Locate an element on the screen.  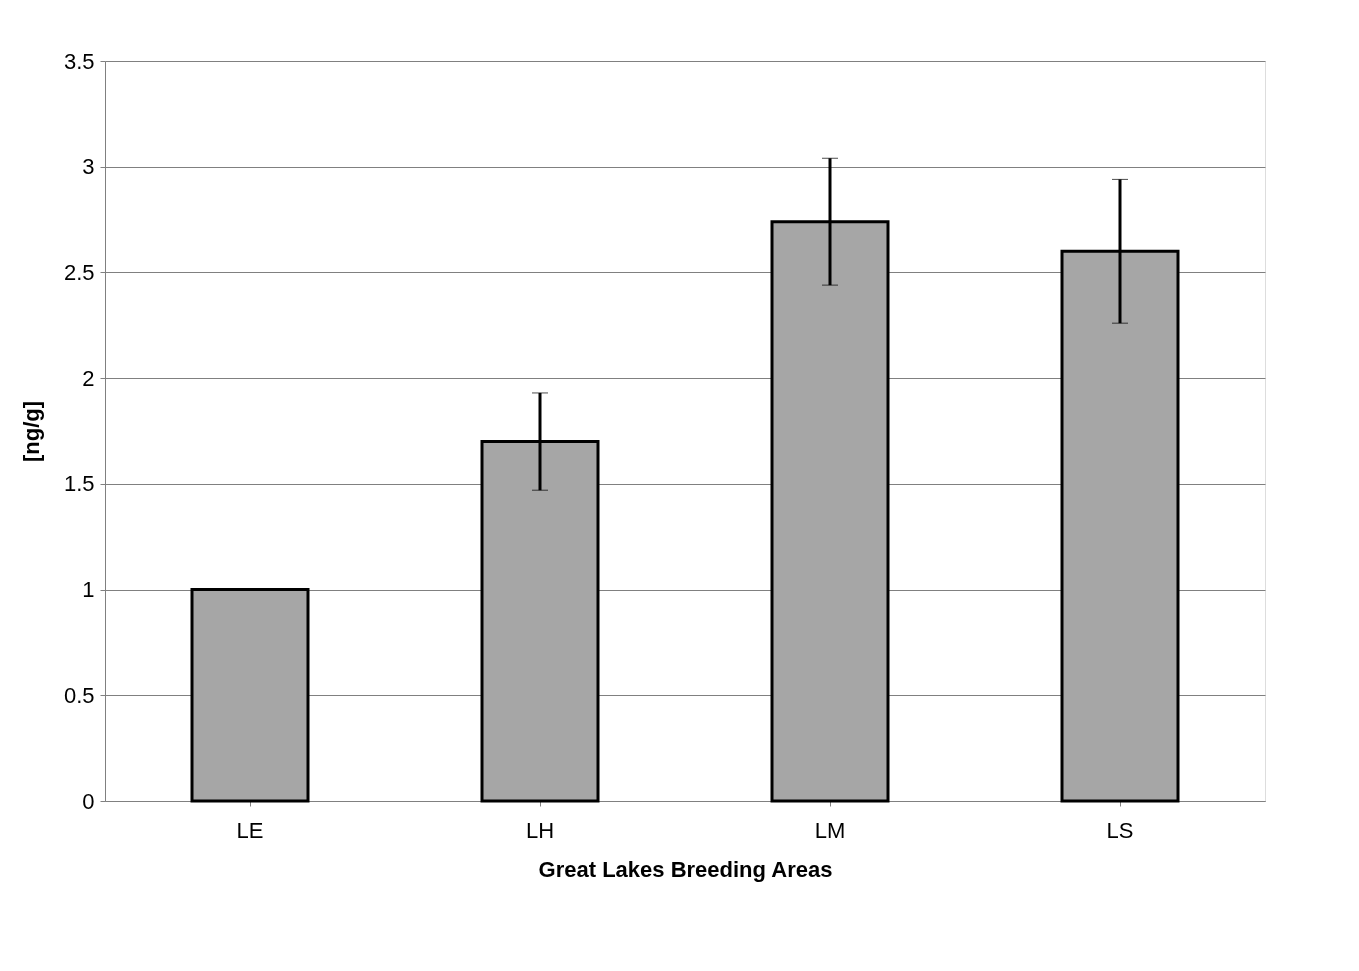
y-tick-label: 2.5 is located at coordinates (79, 272).